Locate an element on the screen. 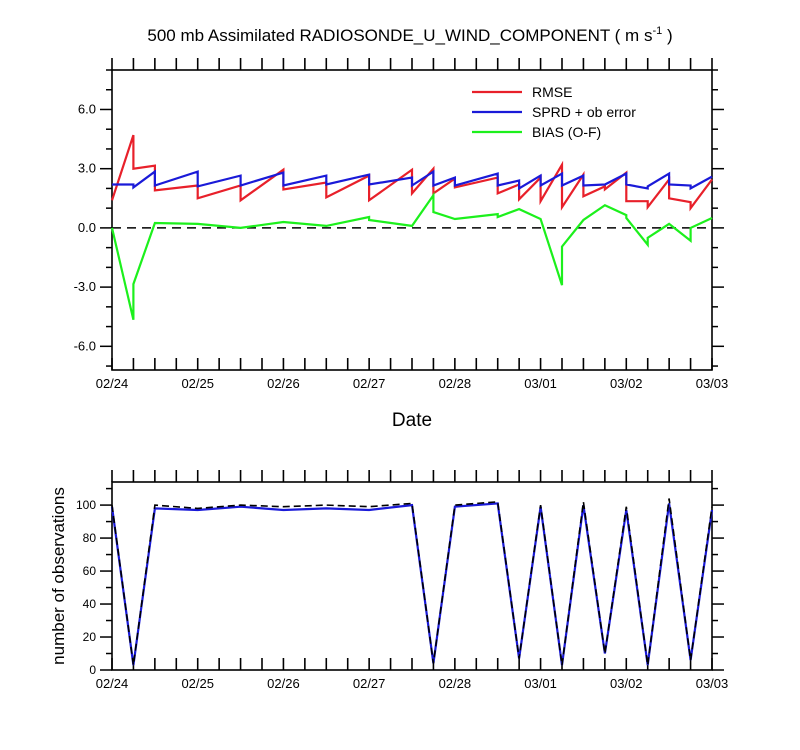 This screenshot has width=800, height=750. y-tick-label: 3.0 is located at coordinates (87, 168).